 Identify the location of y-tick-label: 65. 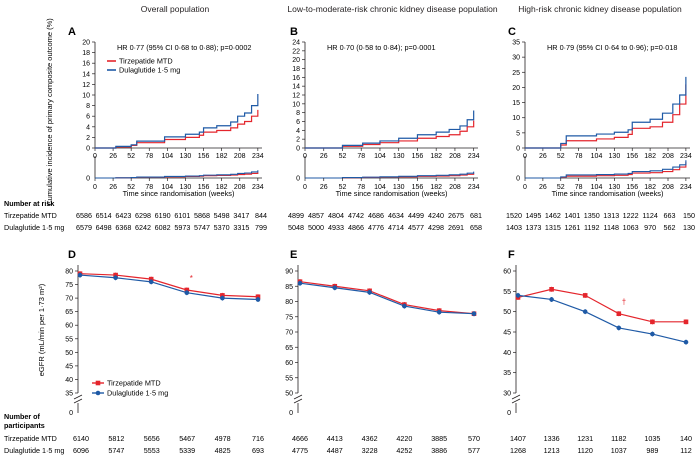
(289, 348).